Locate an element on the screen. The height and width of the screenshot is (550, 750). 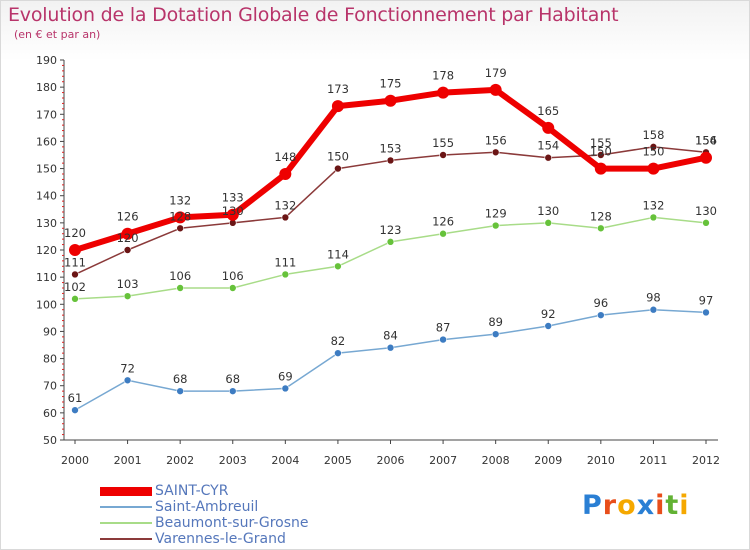
y-tick-label: 190 is located at coordinates (46, 60).